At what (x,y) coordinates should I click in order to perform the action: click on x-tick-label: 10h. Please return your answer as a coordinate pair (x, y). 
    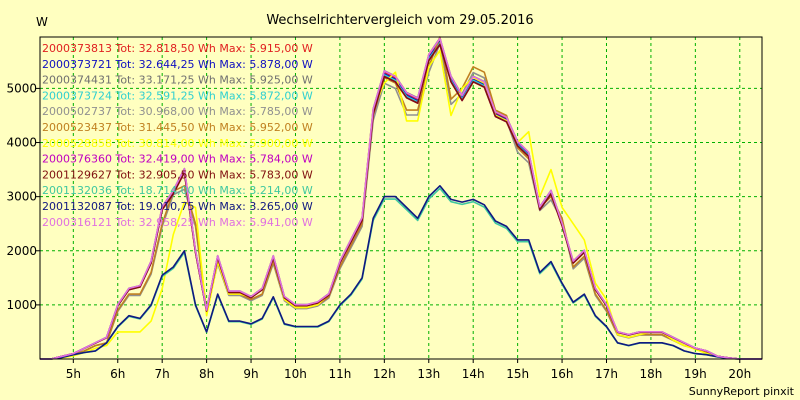
    Looking at the image, I should click on (295, 374).